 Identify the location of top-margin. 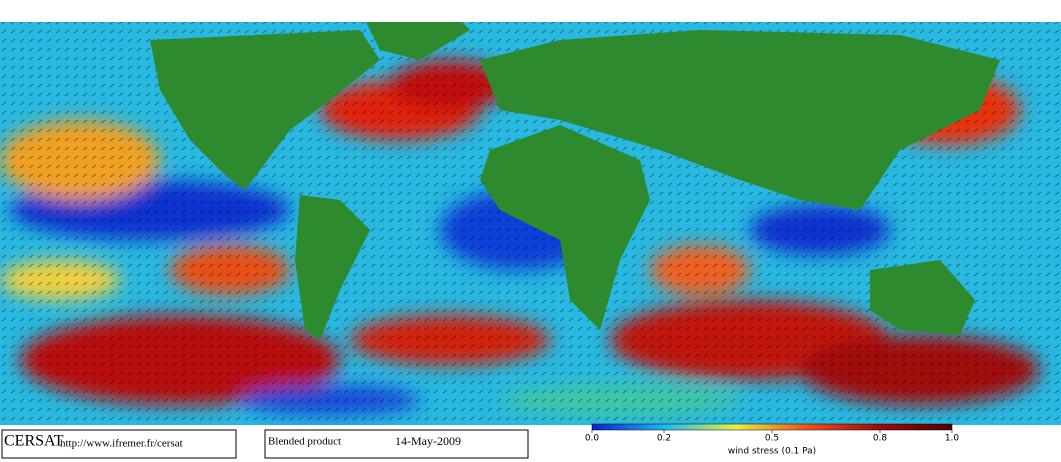
(530, 11).